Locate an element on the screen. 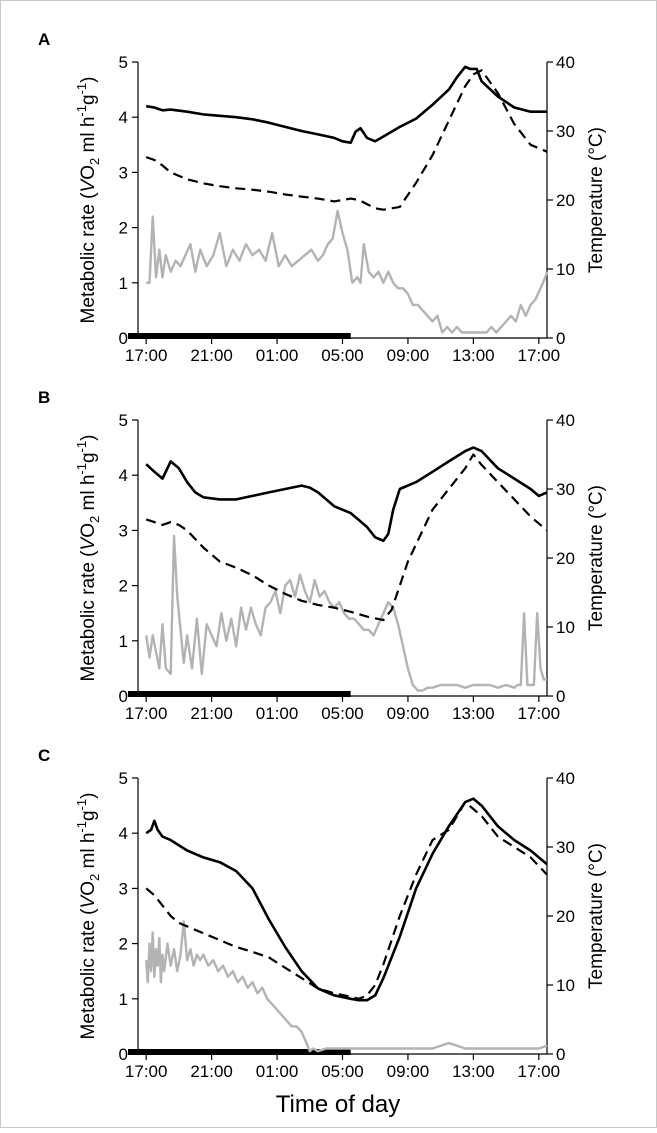 The width and height of the screenshot is (657, 1133). panel-label: B is located at coordinates (44, 397).